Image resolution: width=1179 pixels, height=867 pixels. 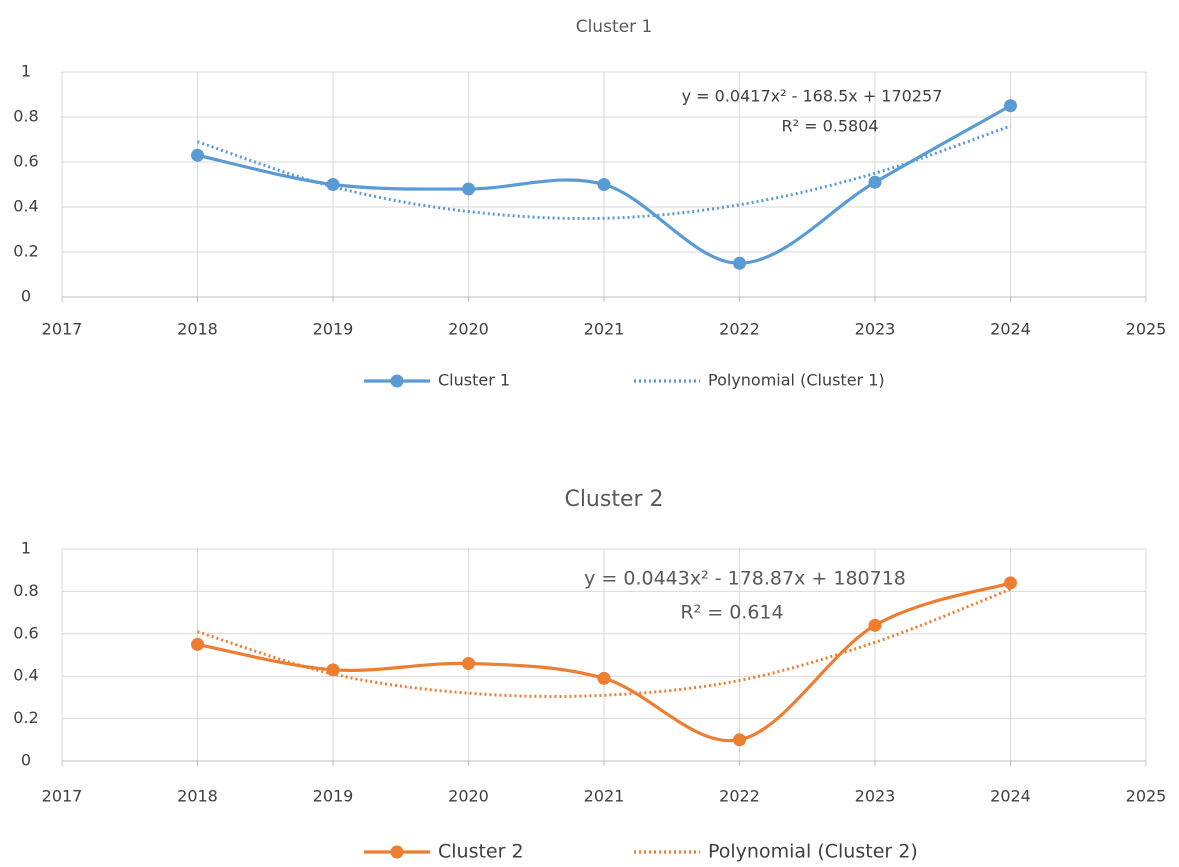 What do you see at coordinates (731, 613) in the screenshot?
I see `annotation: R² = 0.614` at bounding box center [731, 613].